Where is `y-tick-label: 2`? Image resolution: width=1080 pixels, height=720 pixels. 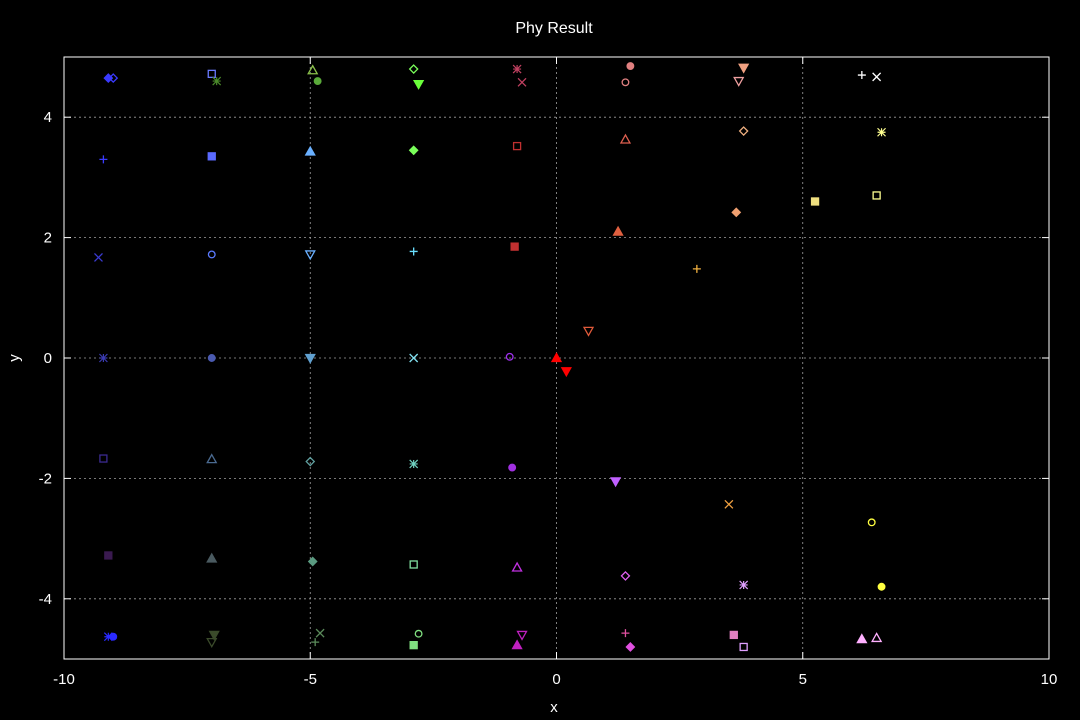
y-tick-label: 2 is located at coordinates (48, 238).